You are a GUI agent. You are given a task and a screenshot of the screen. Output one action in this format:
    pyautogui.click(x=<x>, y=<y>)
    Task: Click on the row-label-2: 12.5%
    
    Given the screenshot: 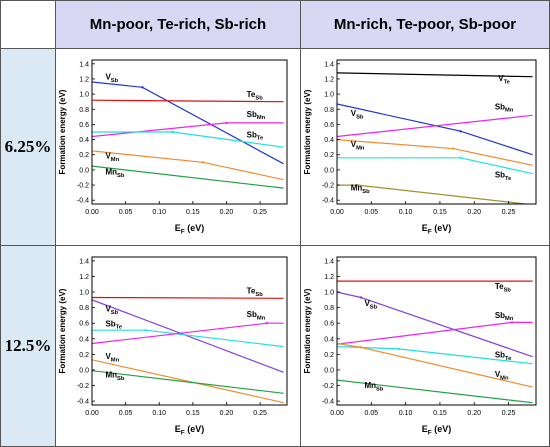 What is the action you would take?
    pyautogui.click(x=28, y=346)
    